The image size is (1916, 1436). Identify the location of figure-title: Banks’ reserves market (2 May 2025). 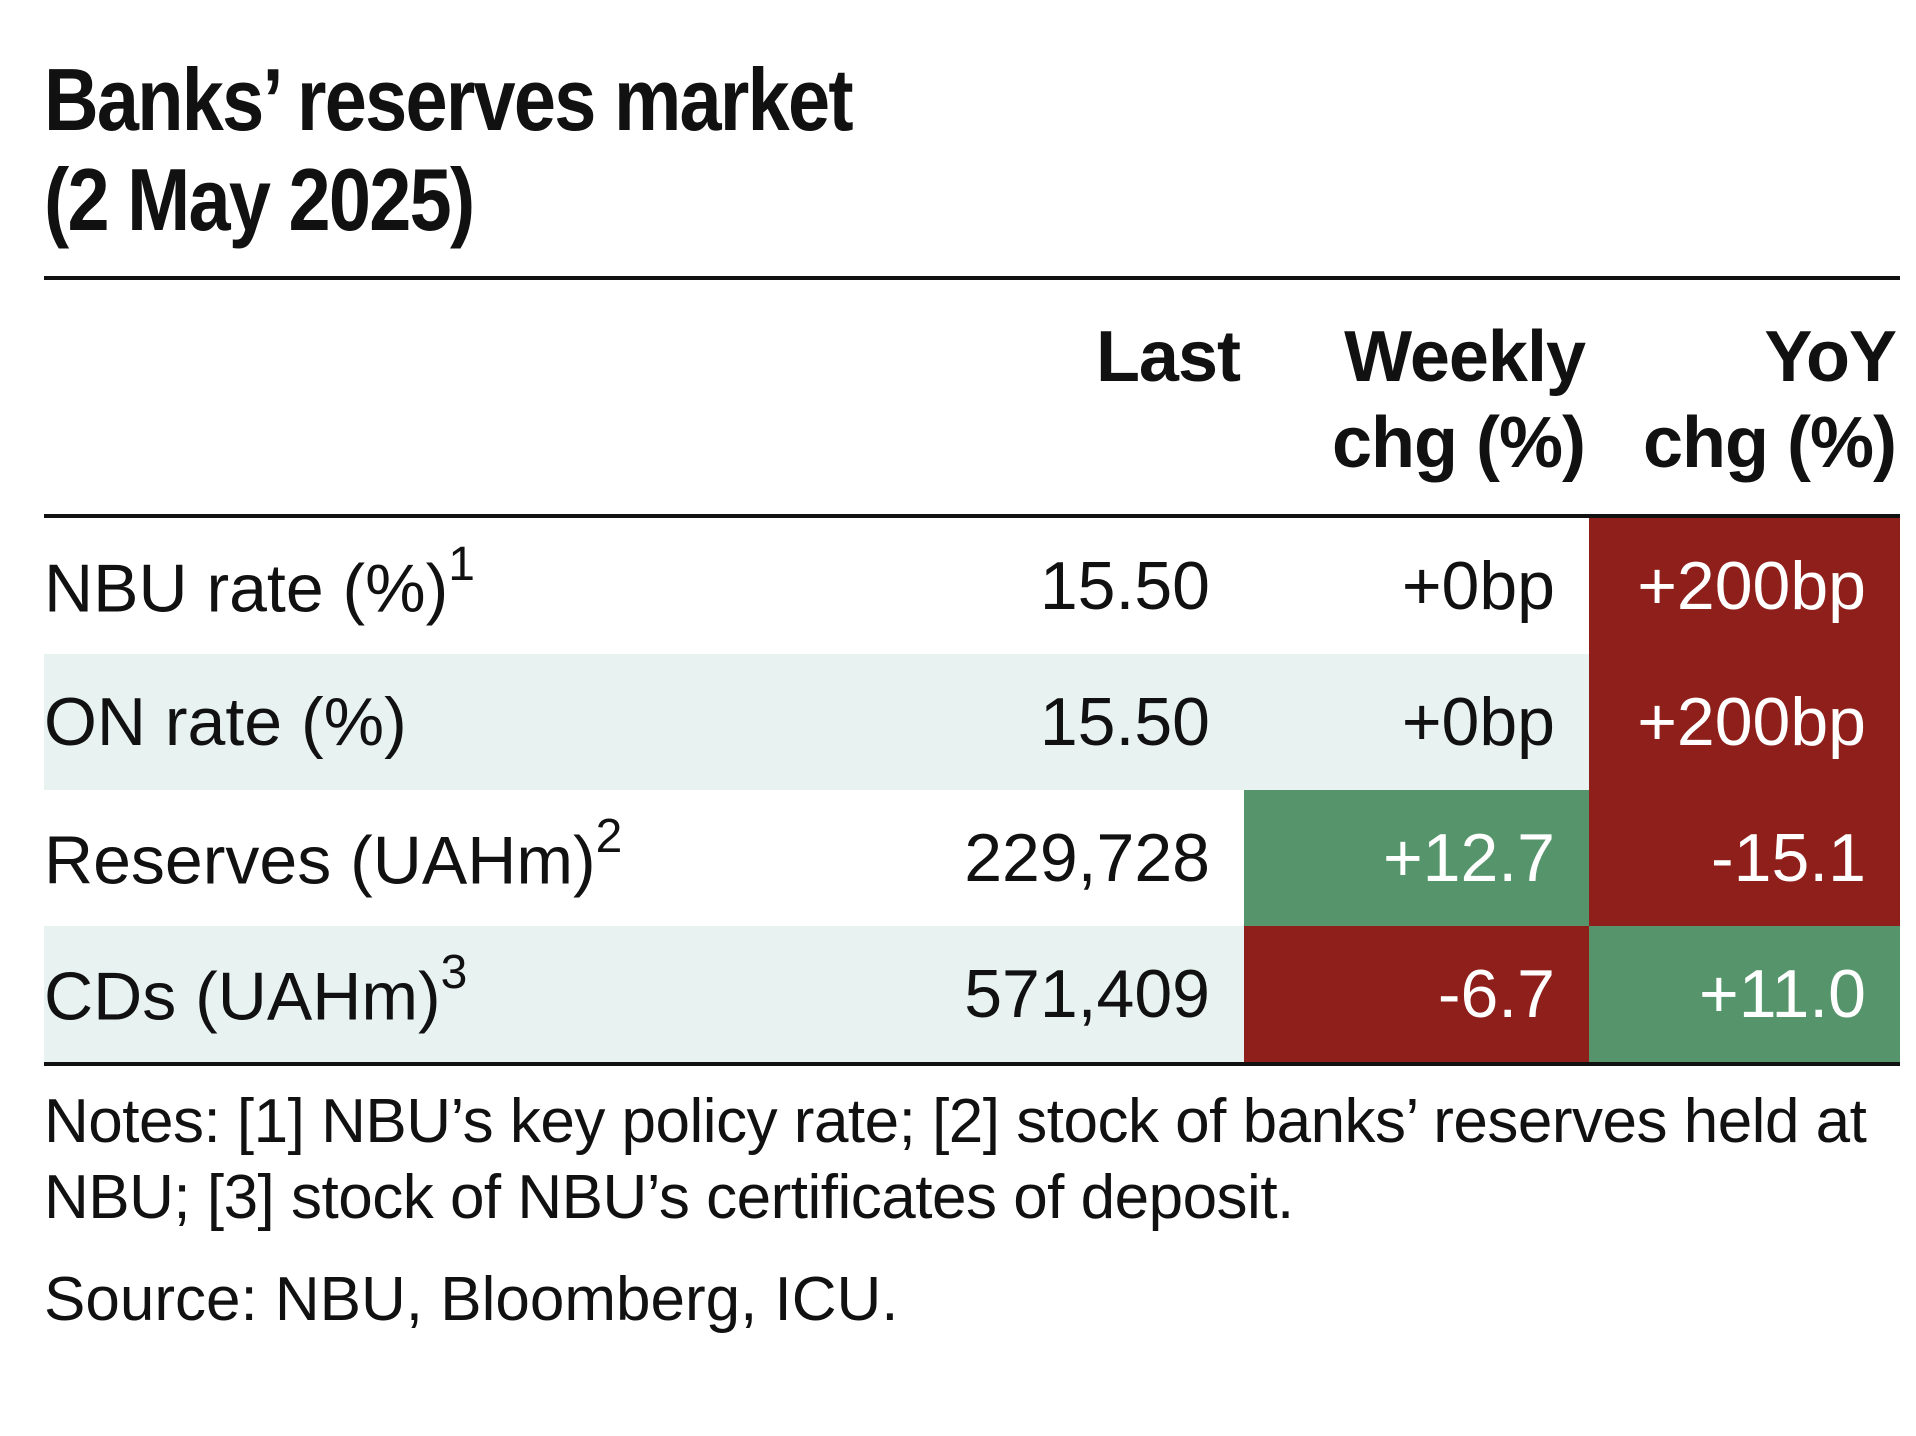
(842, 150).